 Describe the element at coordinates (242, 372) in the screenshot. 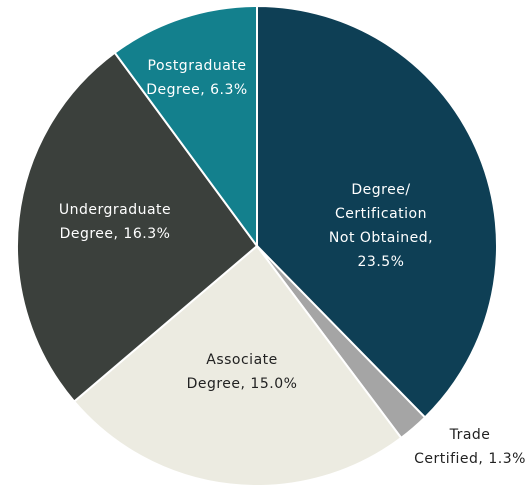

I see `data-label: Associate Degree, 15.0%` at that location.